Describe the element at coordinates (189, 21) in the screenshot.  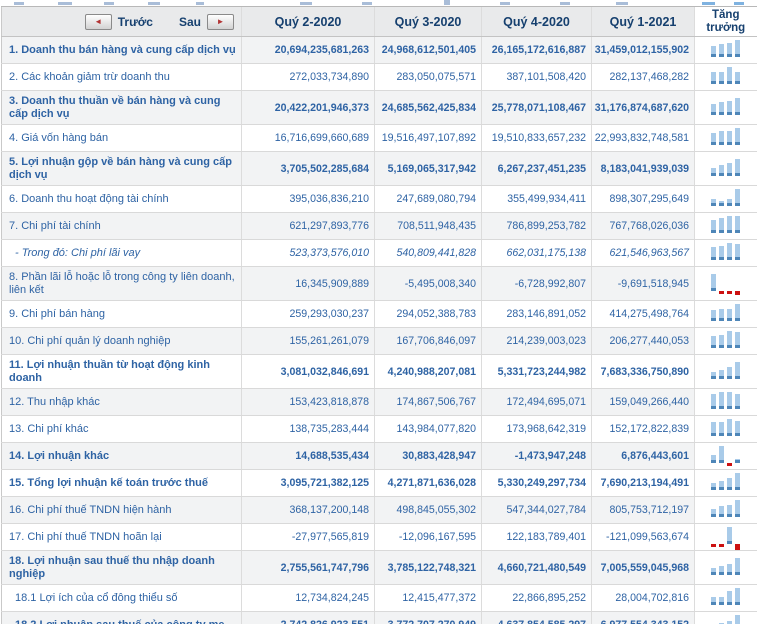
I see `next-label: Sau` at that location.